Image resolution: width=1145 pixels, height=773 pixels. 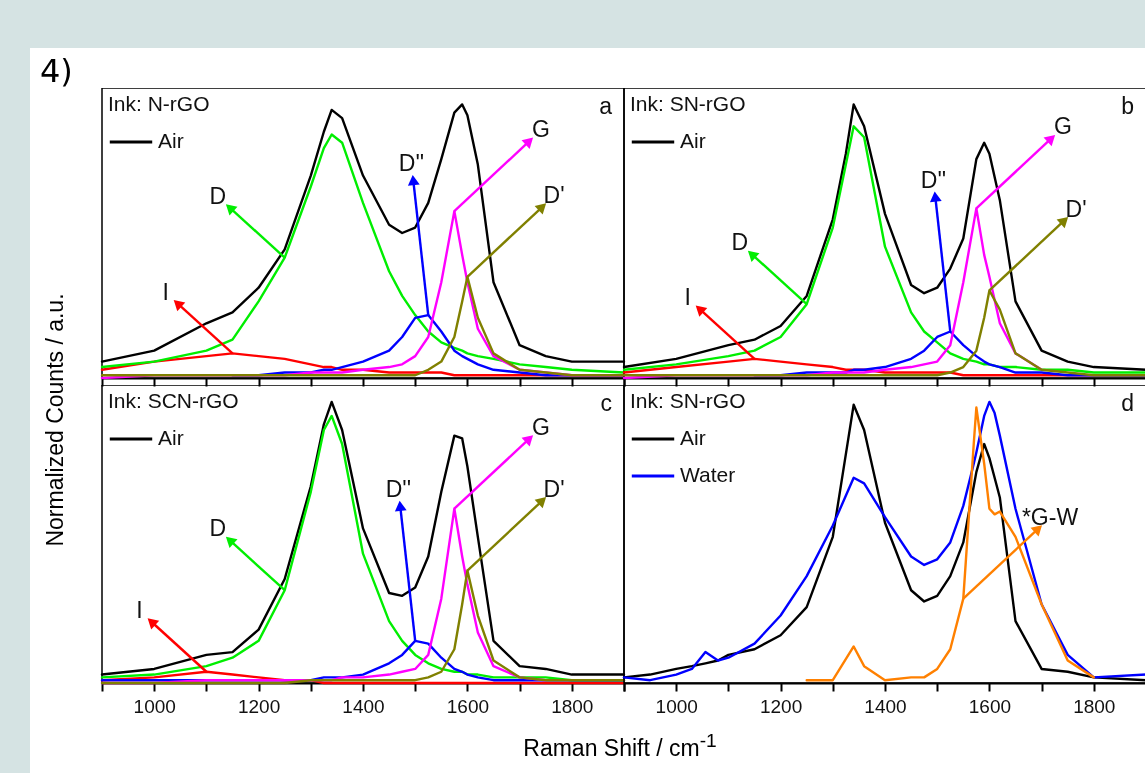 I want to click on annotation: b, so click(x=1127, y=106).